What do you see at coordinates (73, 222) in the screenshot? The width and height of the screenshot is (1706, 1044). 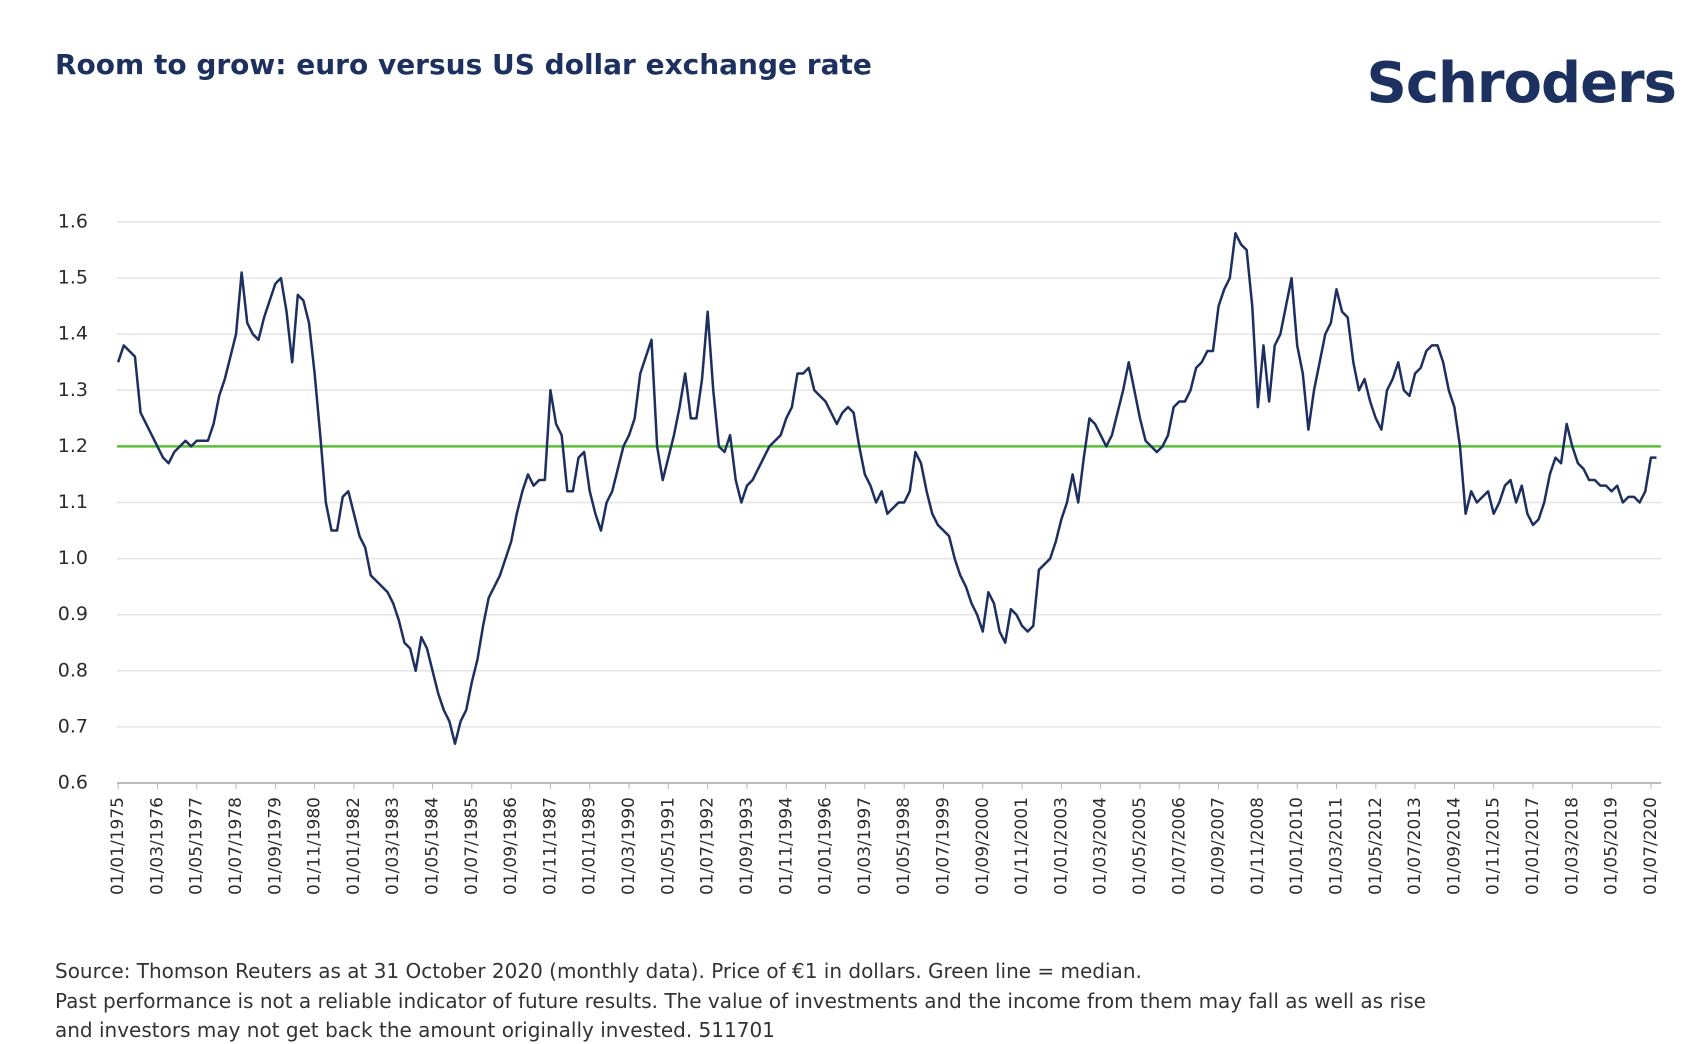 I see `y-tick-label: 1.6` at bounding box center [73, 222].